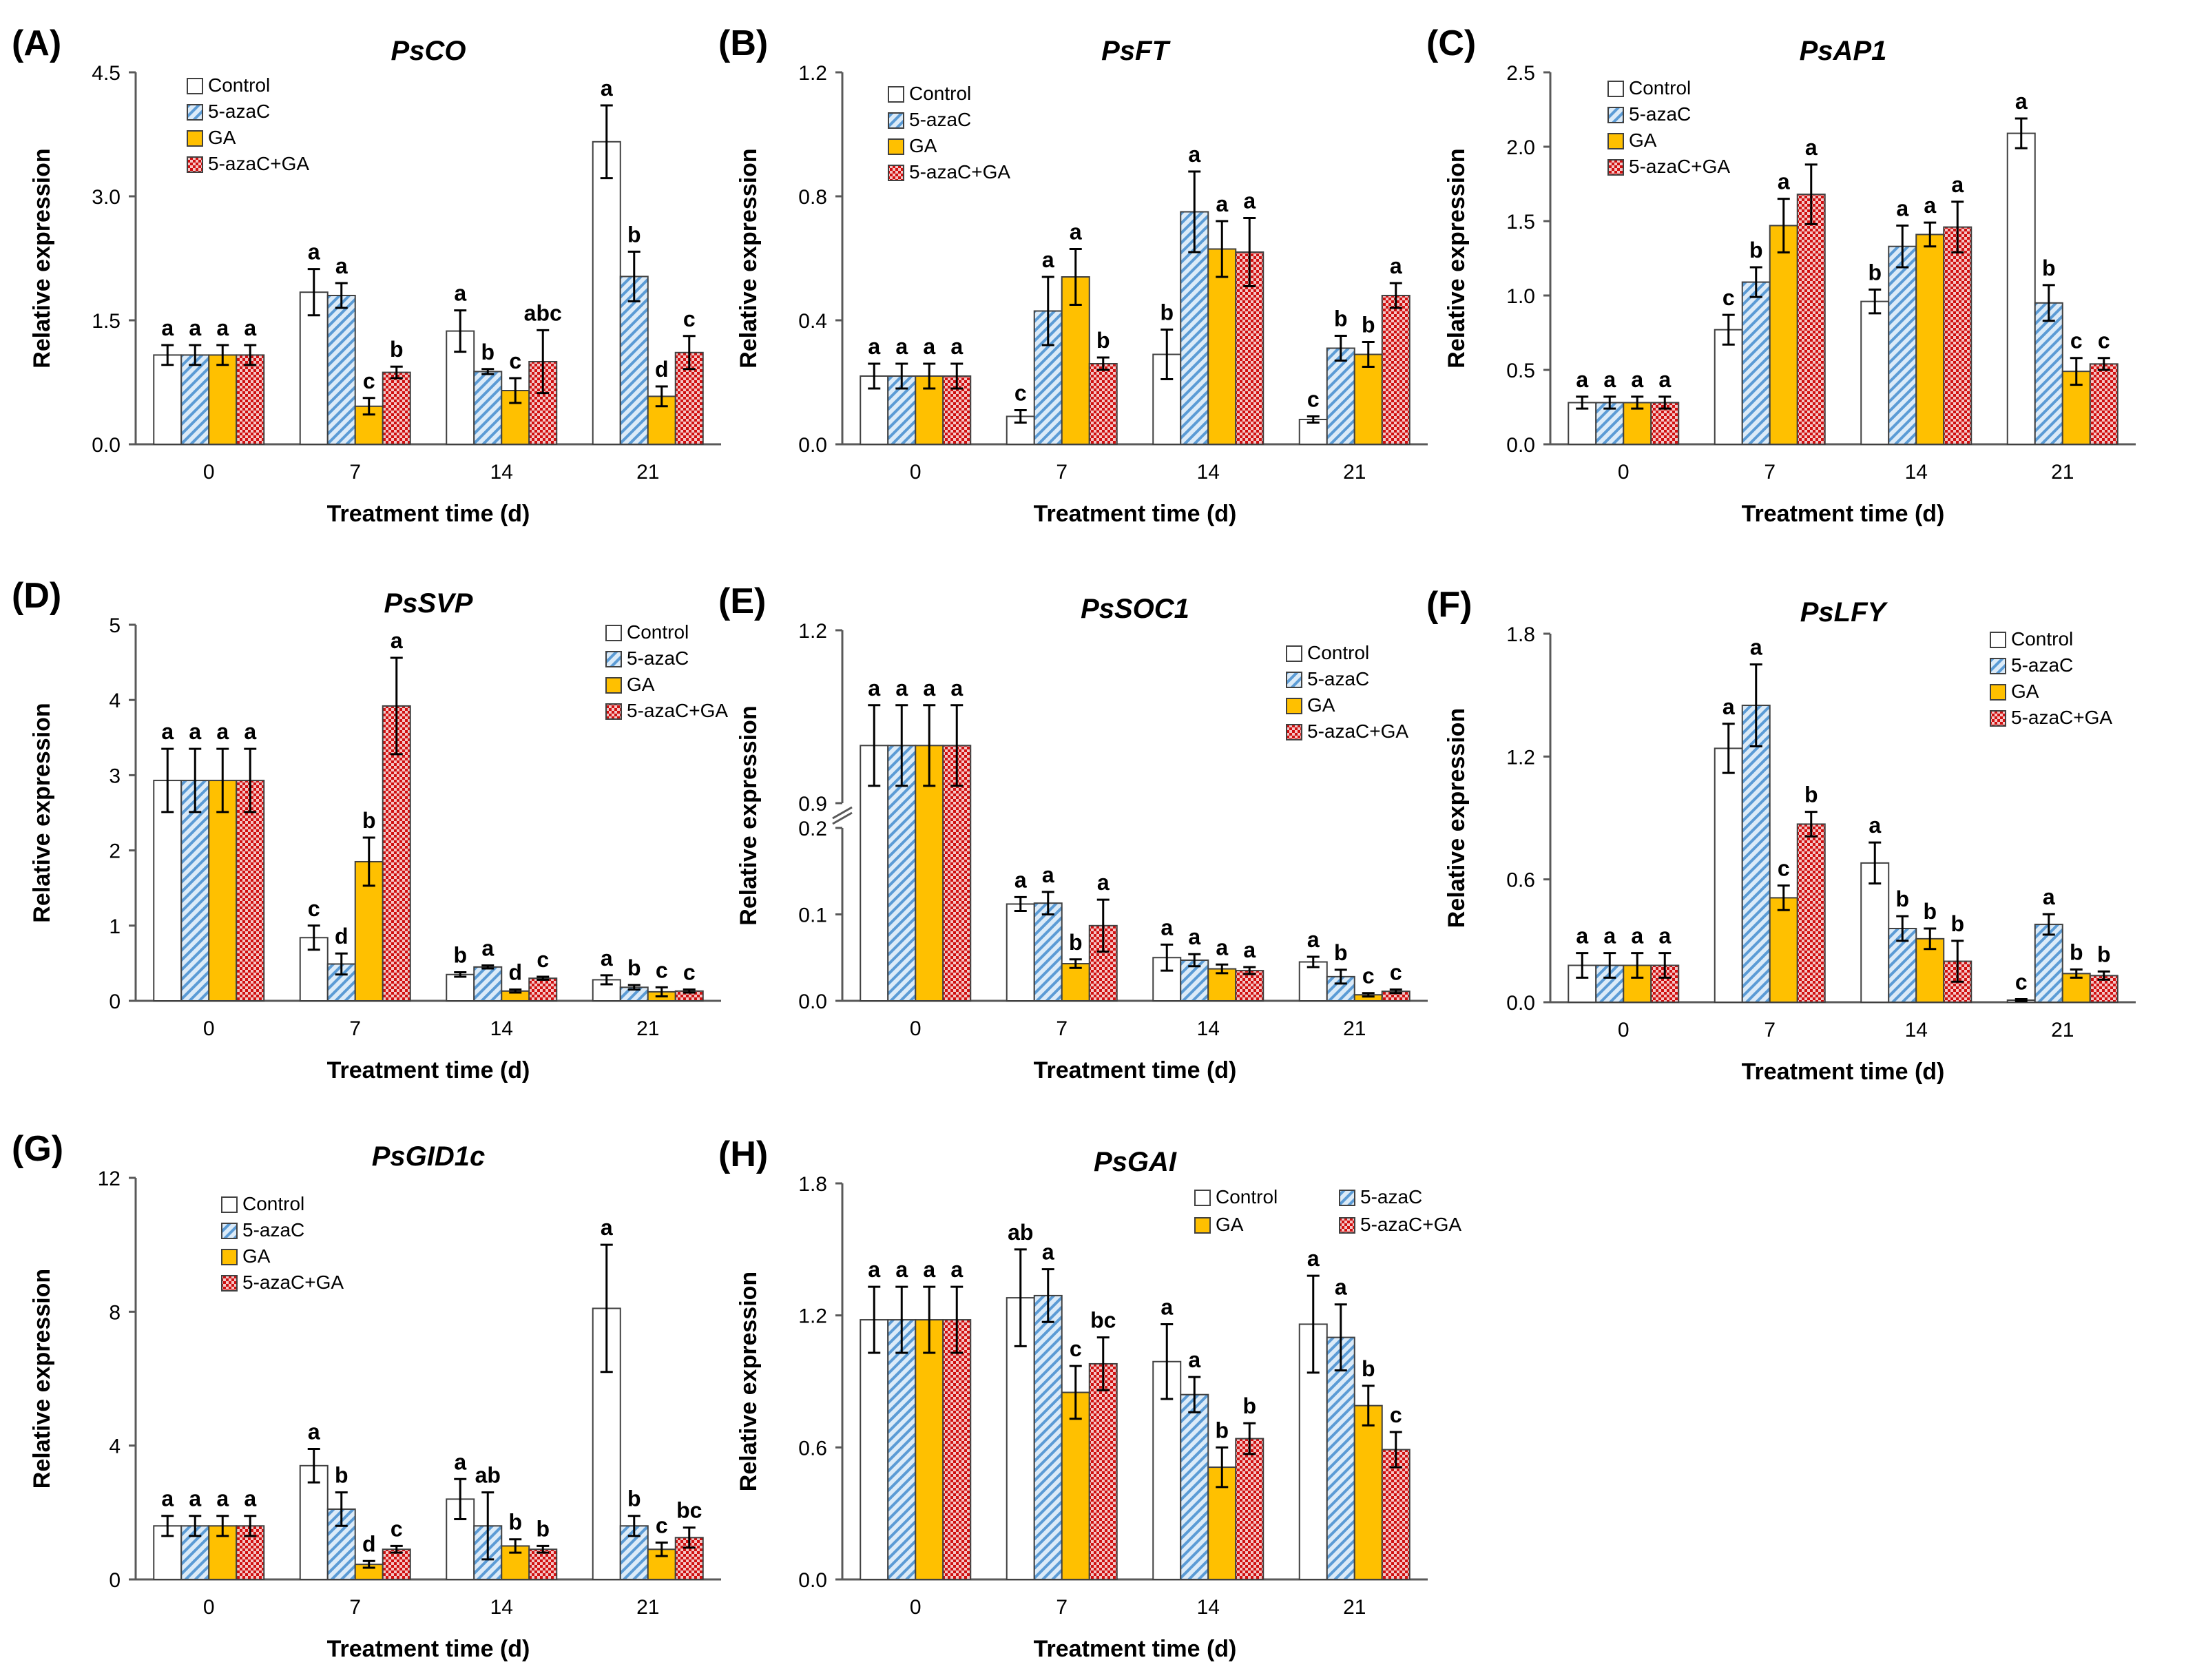  I want to click on legend-pssoc1: Control 5-azaC GA 5-azaC+GA, so click(1347, 692).